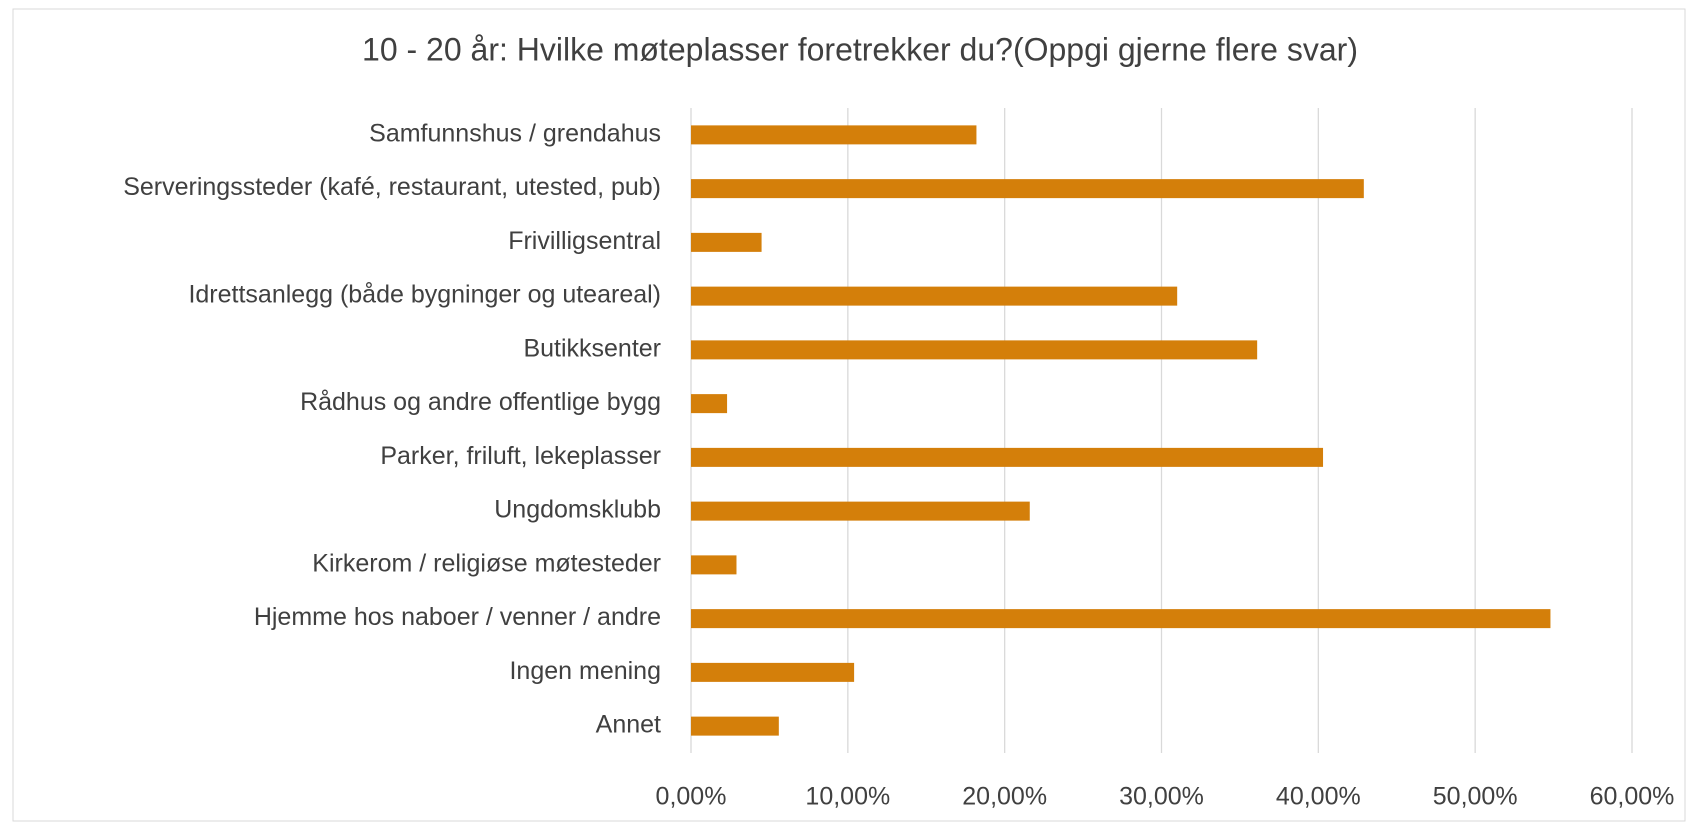 This screenshot has width=1687, height=822. What do you see at coordinates (480, 402) in the screenshot?
I see `y-tick-label: Rådhus og andre offentlige bygg` at bounding box center [480, 402].